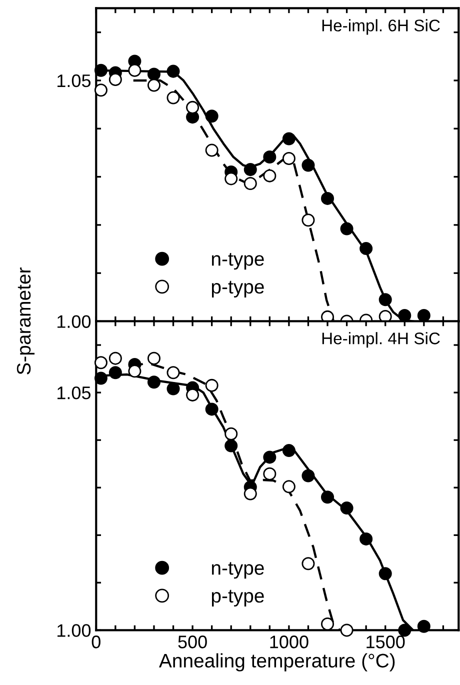  Describe the element at coordinates (276, 662) in the screenshot. I see `x-axis-title: Annealing temperature (°C)` at that location.